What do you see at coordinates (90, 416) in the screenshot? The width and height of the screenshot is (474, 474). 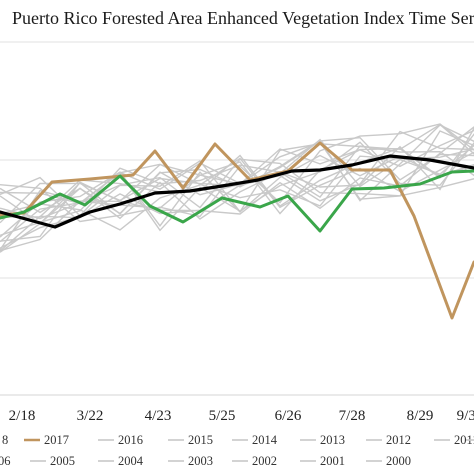 I see `x-tick-label: 3/22` at bounding box center [90, 416].